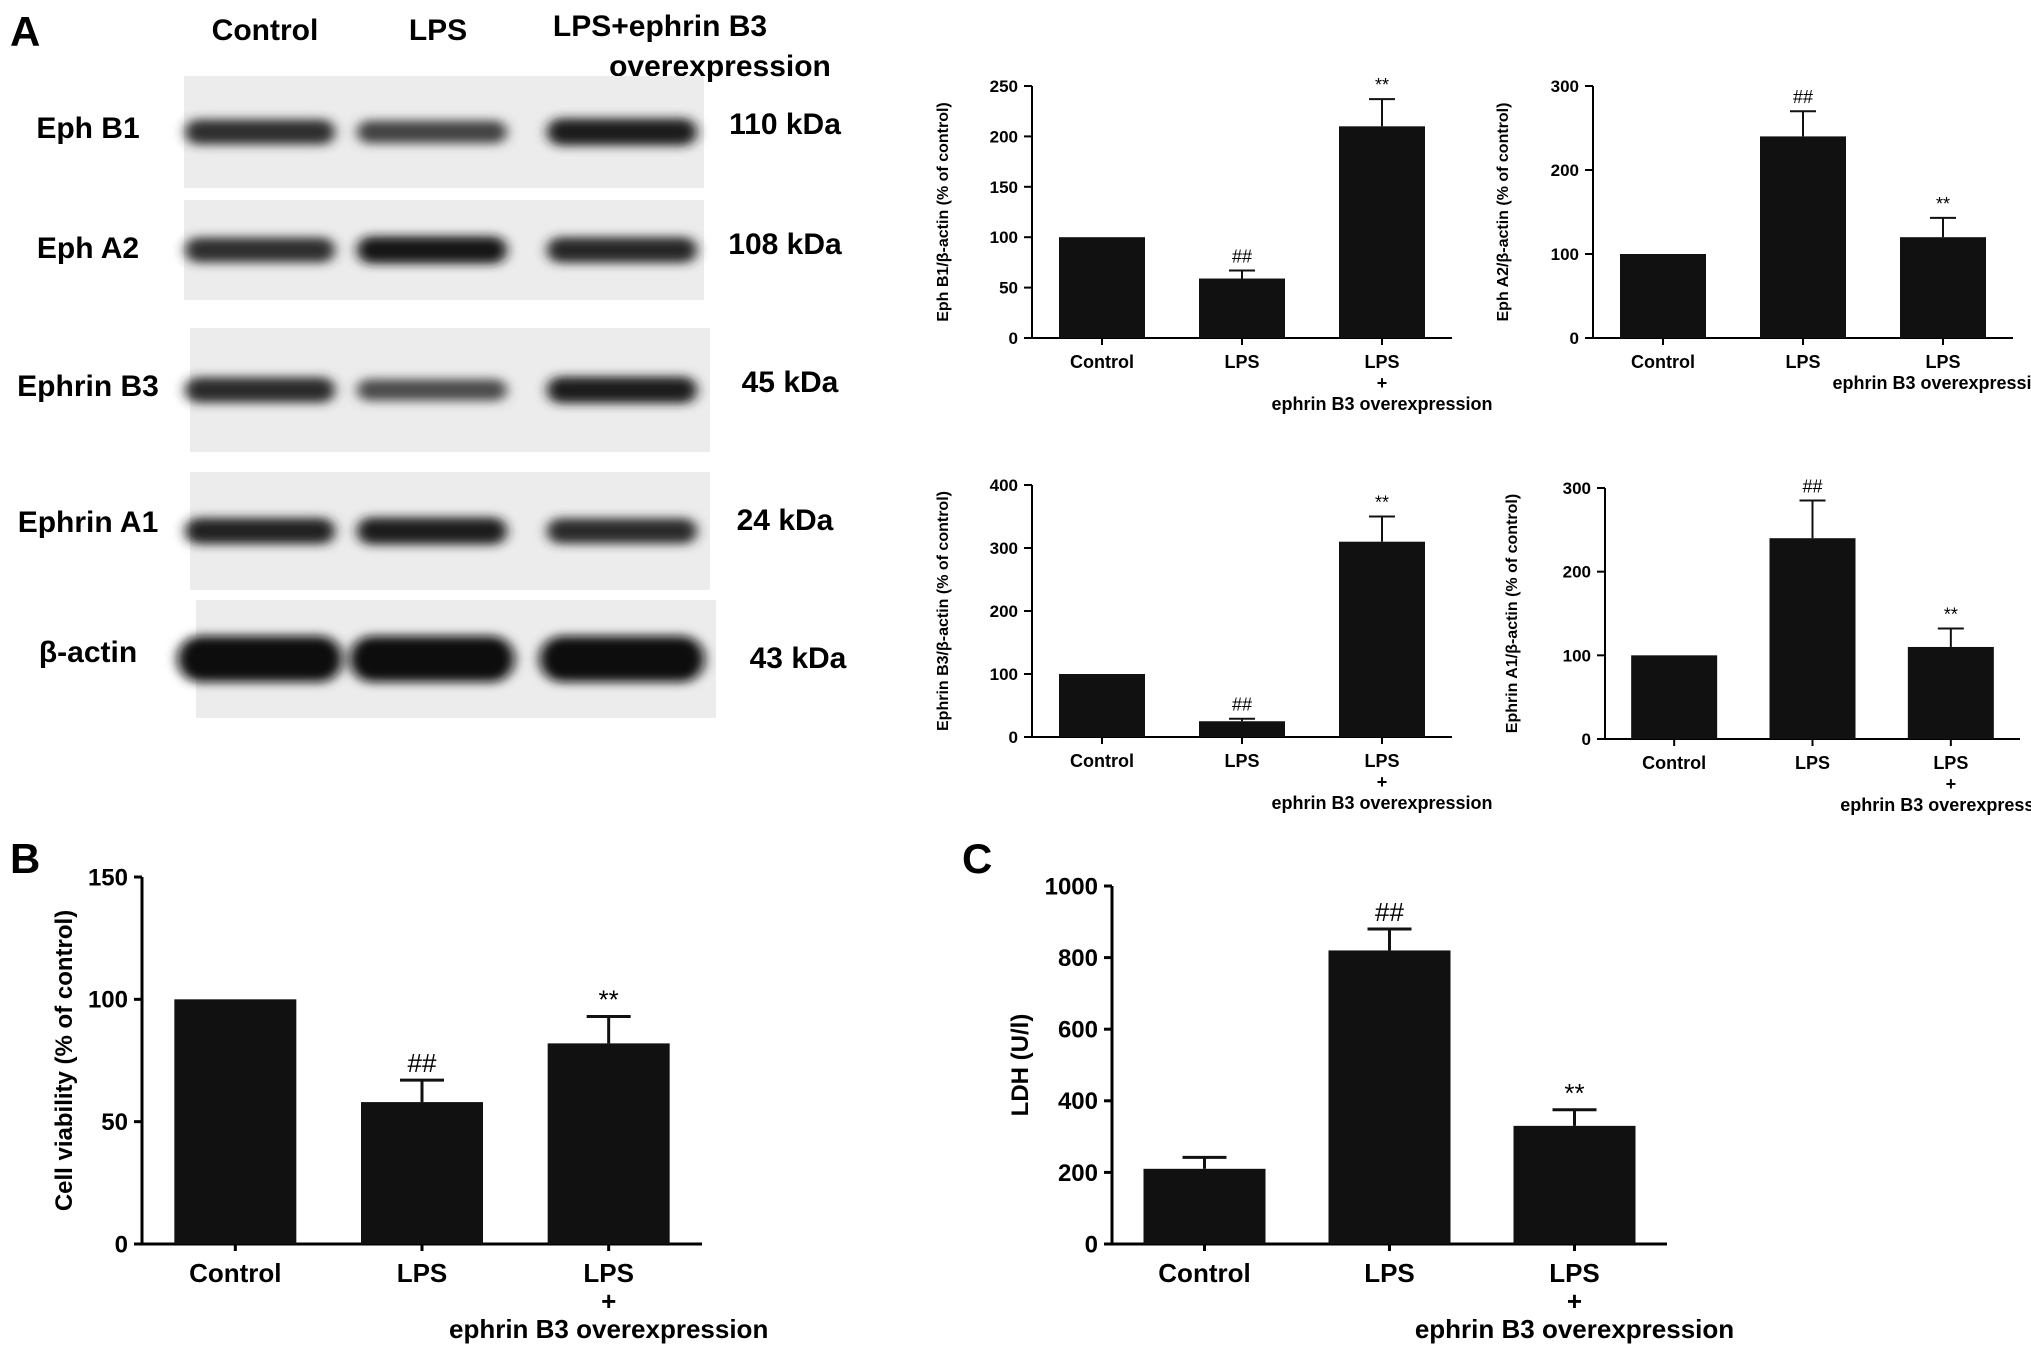  I want to click on y-tick-label: 800, so click(1078, 958).